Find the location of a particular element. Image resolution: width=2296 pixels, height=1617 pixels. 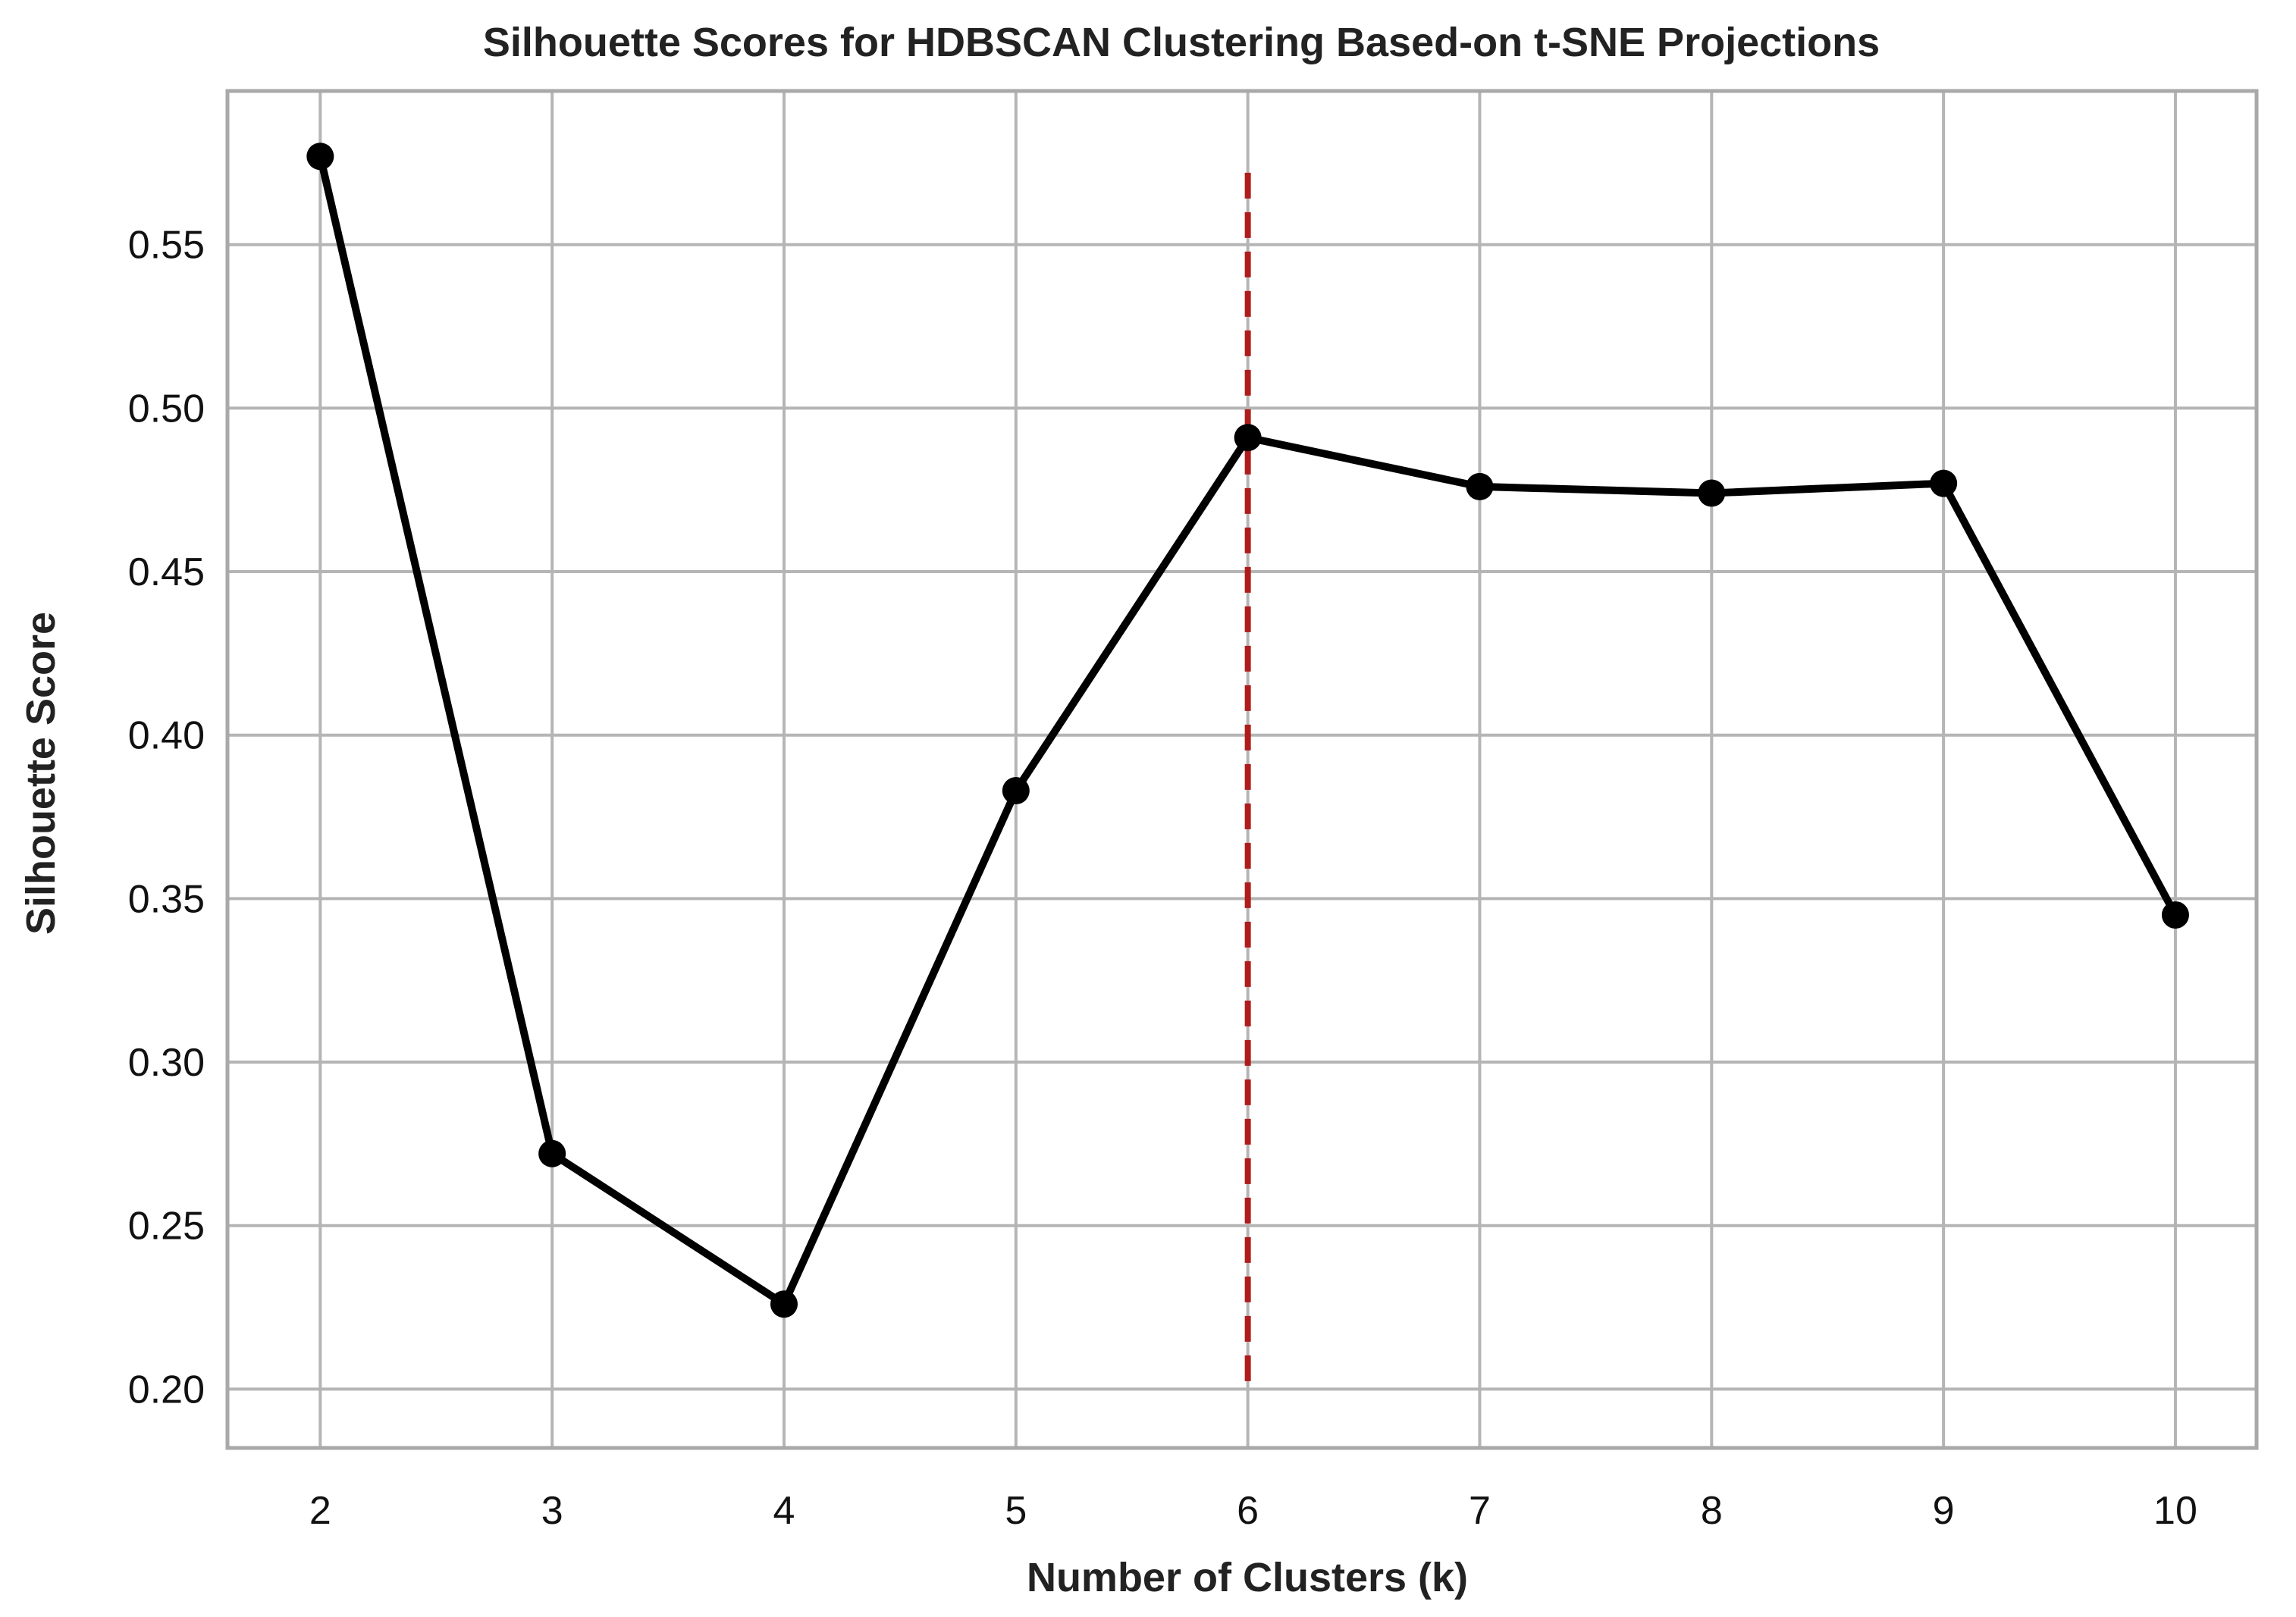

x-tick-label: 8 is located at coordinates (1712, 1511).